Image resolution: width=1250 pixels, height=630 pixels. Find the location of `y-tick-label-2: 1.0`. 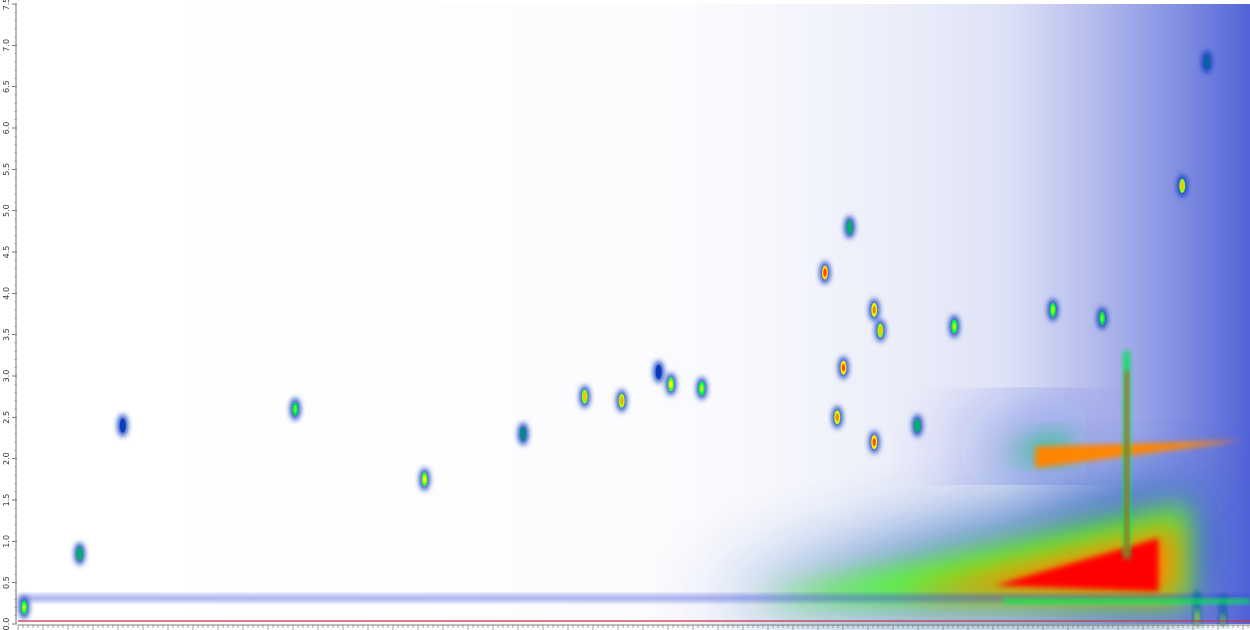

y-tick-label-2: 1.0 is located at coordinates (6, 541).